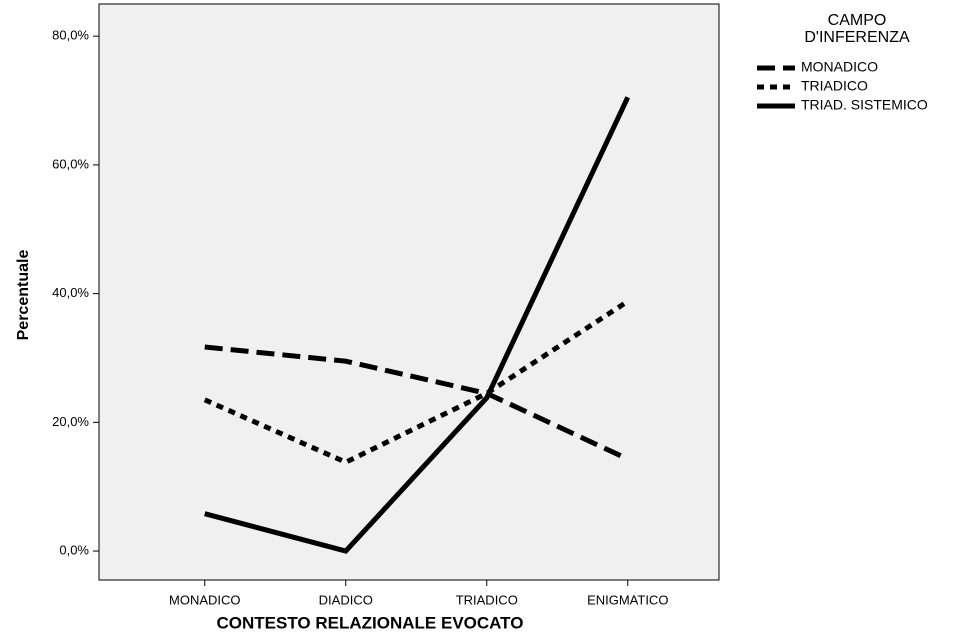 The image size is (960, 636). I want to click on y-tick-label: 80,0%, so click(70, 35).